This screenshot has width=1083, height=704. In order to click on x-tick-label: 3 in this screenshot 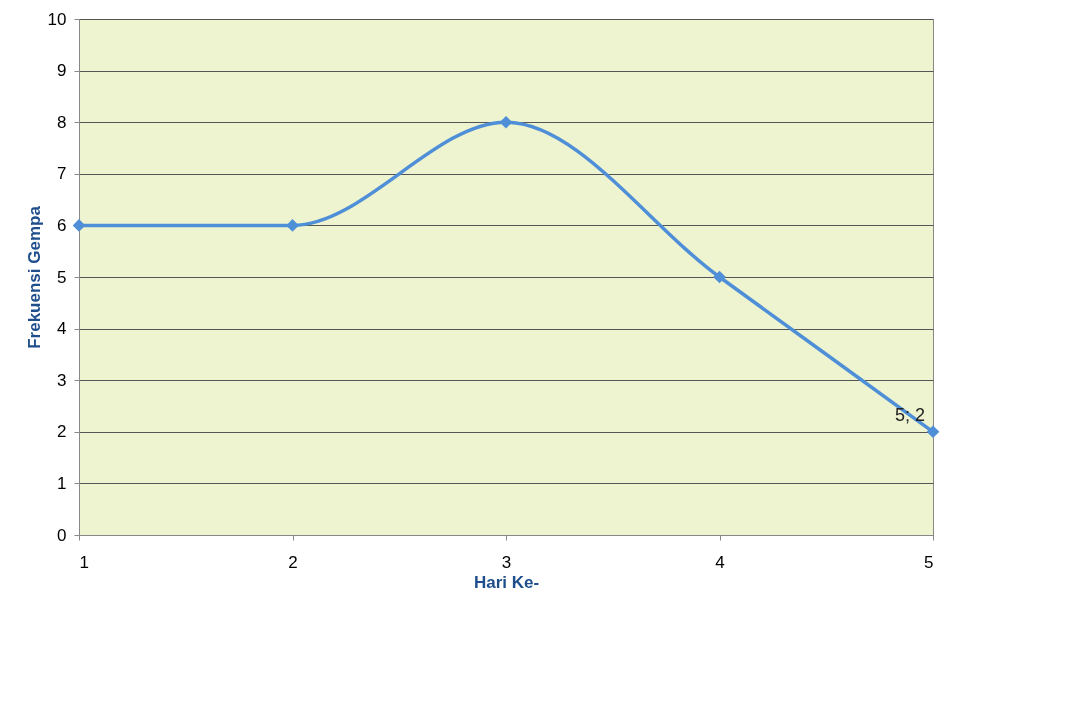, I will do `click(506, 562)`.